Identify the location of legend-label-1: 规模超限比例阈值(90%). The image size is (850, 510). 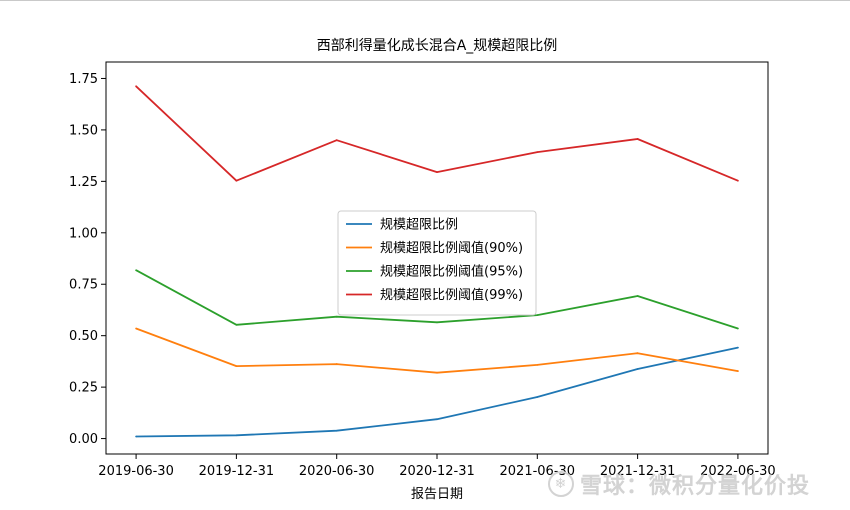
(451, 248).